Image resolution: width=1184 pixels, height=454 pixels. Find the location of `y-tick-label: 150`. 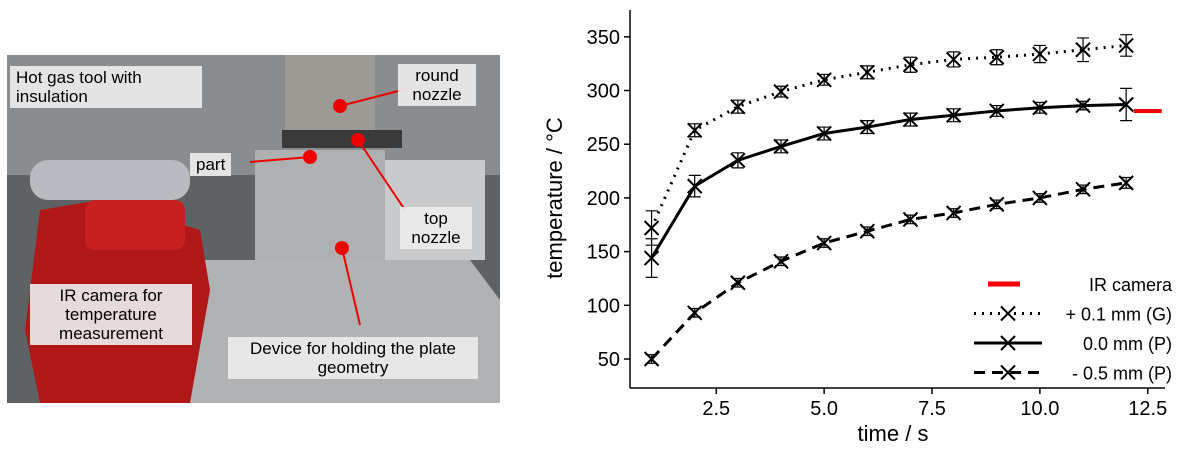

y-tick-label: 150 is located at coordinates (603, 253).